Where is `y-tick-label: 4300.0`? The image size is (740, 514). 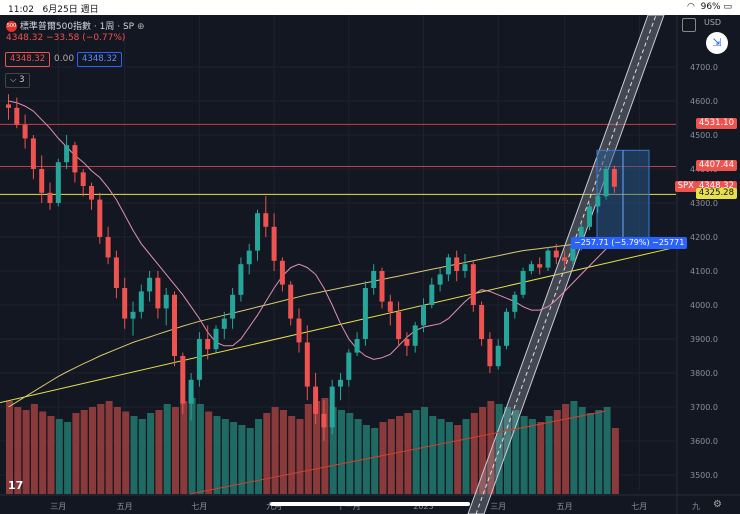
y-tick-label: 4300.0 is located at coordinates (704, 203).